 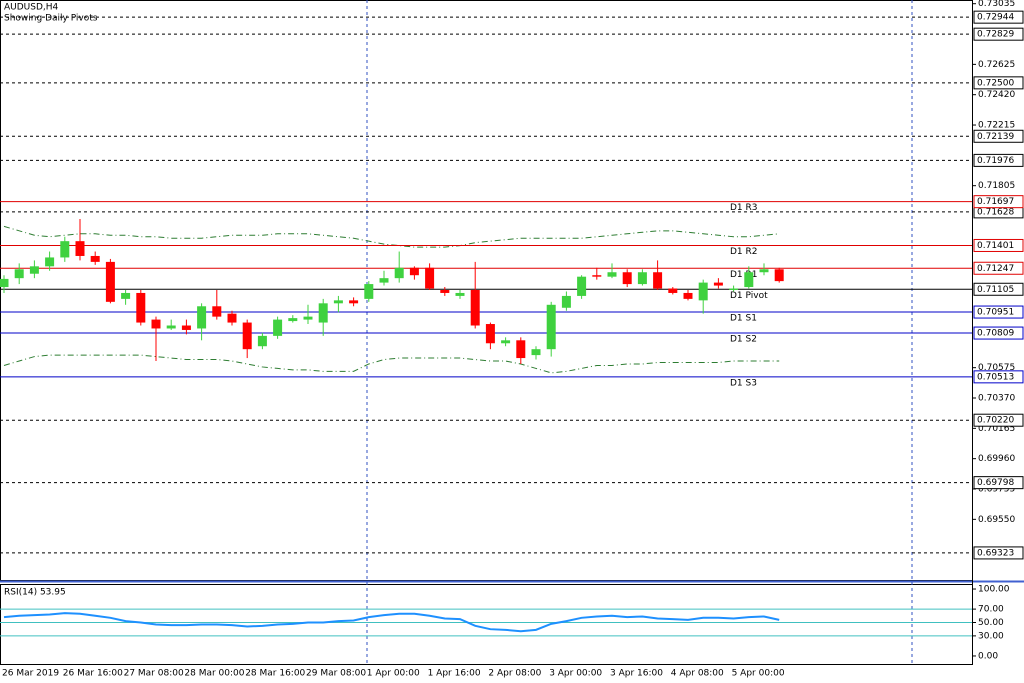 I want to click on chart-subtitle: Showing Daily Pivots, so click(x=51, y=19).